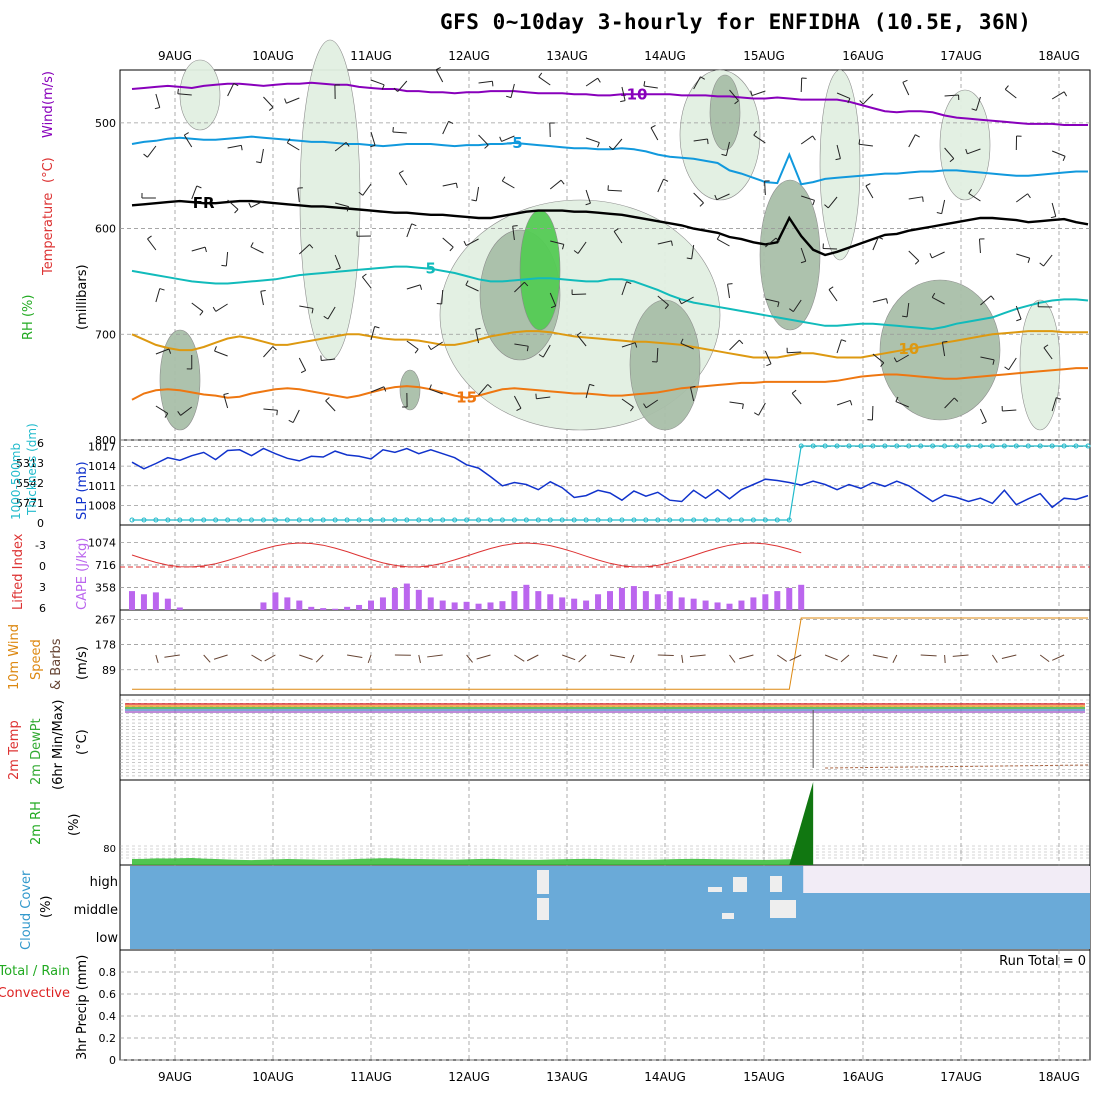 This screenshot has width=1100, height=1104. What do you see at coordinates (82, 663) in the screenshot?
I see `wind10m-unit-label: (m/s)` at bounding box center [82, 663].